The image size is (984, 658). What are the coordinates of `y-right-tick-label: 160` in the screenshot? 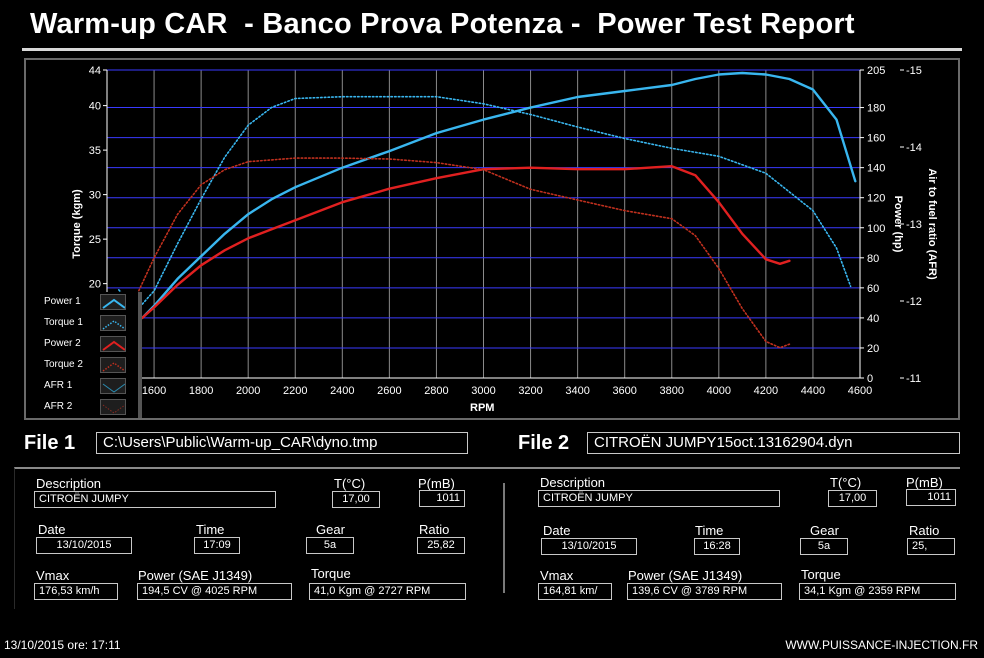 It's located at (876, 139).